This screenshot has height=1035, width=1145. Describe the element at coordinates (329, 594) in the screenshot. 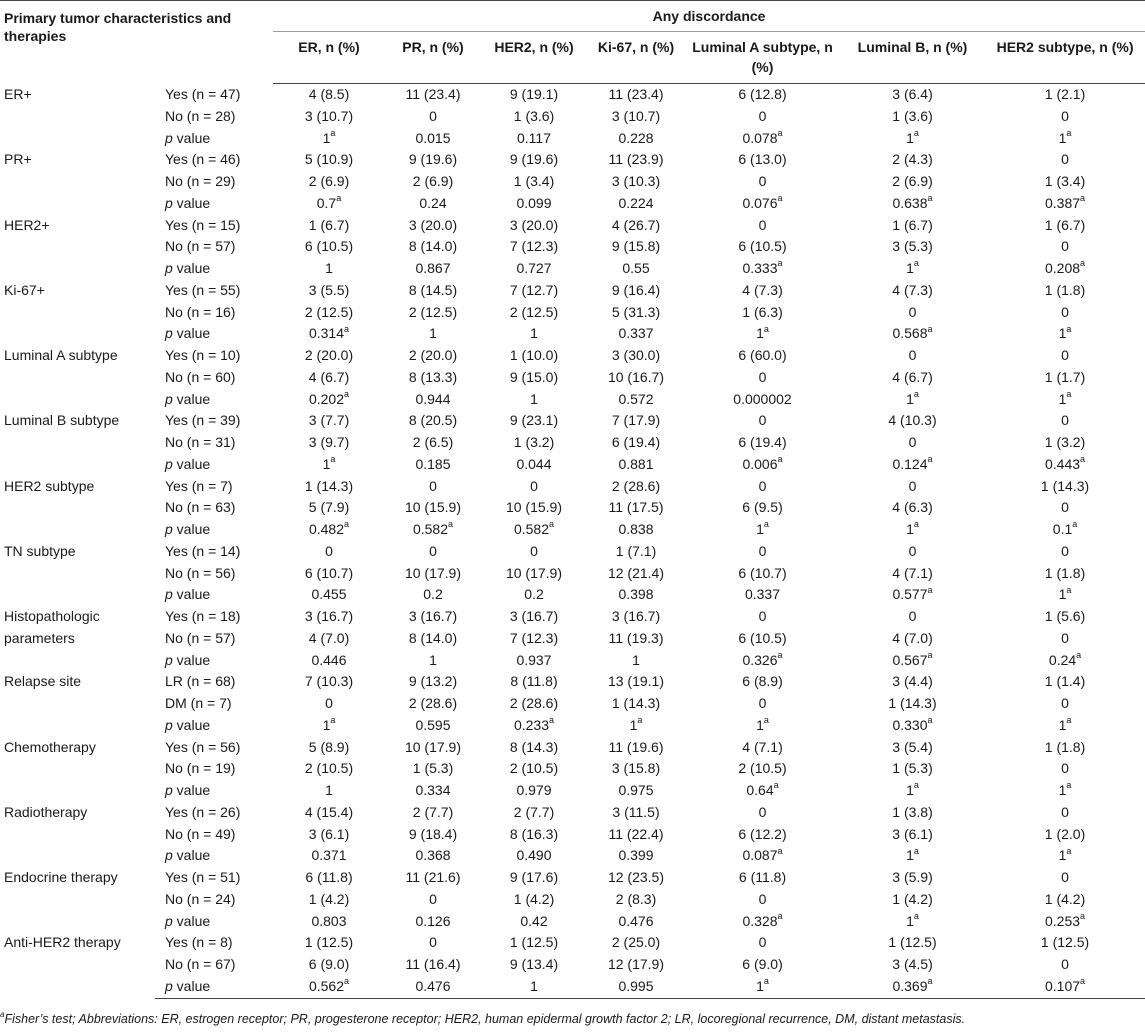

I see `cell-value: 0.455` at that location.